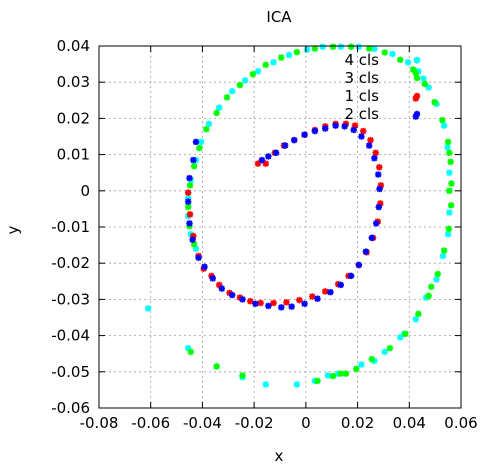 Image resolution: width=490 pixels, height=470 pixels. What do you see at coordinates (73, 118) in the screenshot?
I see `y-tick-label: 0.02` at bounding box center [73, 118].